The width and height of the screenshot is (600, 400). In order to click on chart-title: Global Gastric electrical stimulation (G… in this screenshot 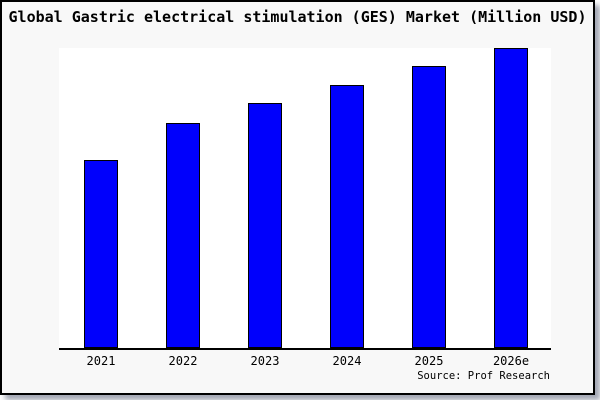, I will do `click(297, 17)`.